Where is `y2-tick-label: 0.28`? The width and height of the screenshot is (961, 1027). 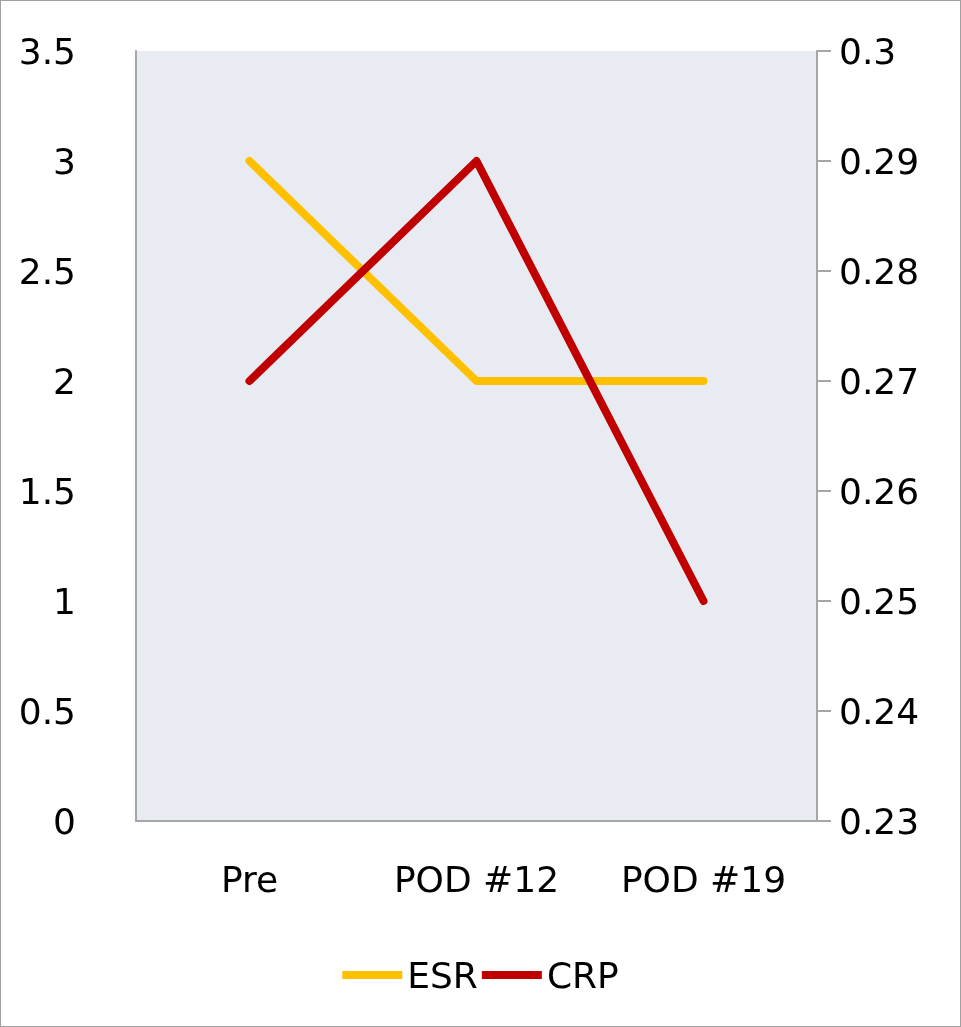 y2-tick-label: 0.28 is located at coordinates (879, 271).